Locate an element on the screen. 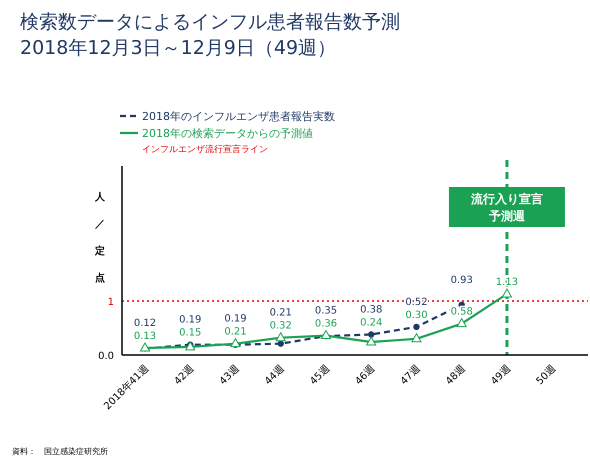  x-tick-label: 43週 is located at coordinates (230, 375).